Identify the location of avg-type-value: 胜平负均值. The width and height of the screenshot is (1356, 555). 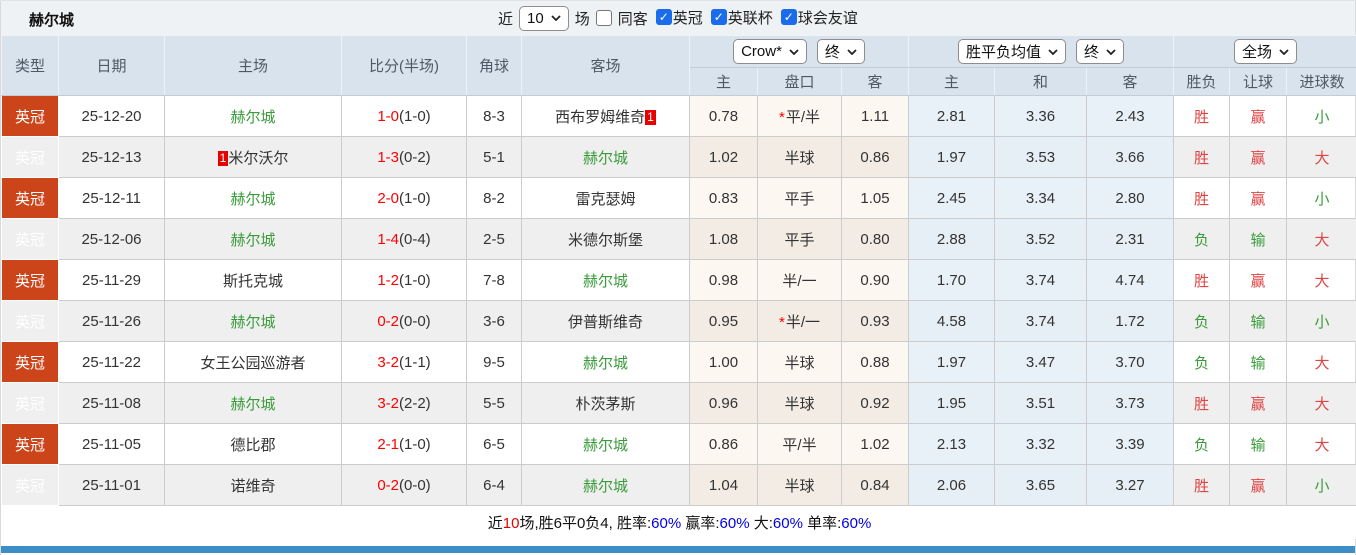
(1003, 51).